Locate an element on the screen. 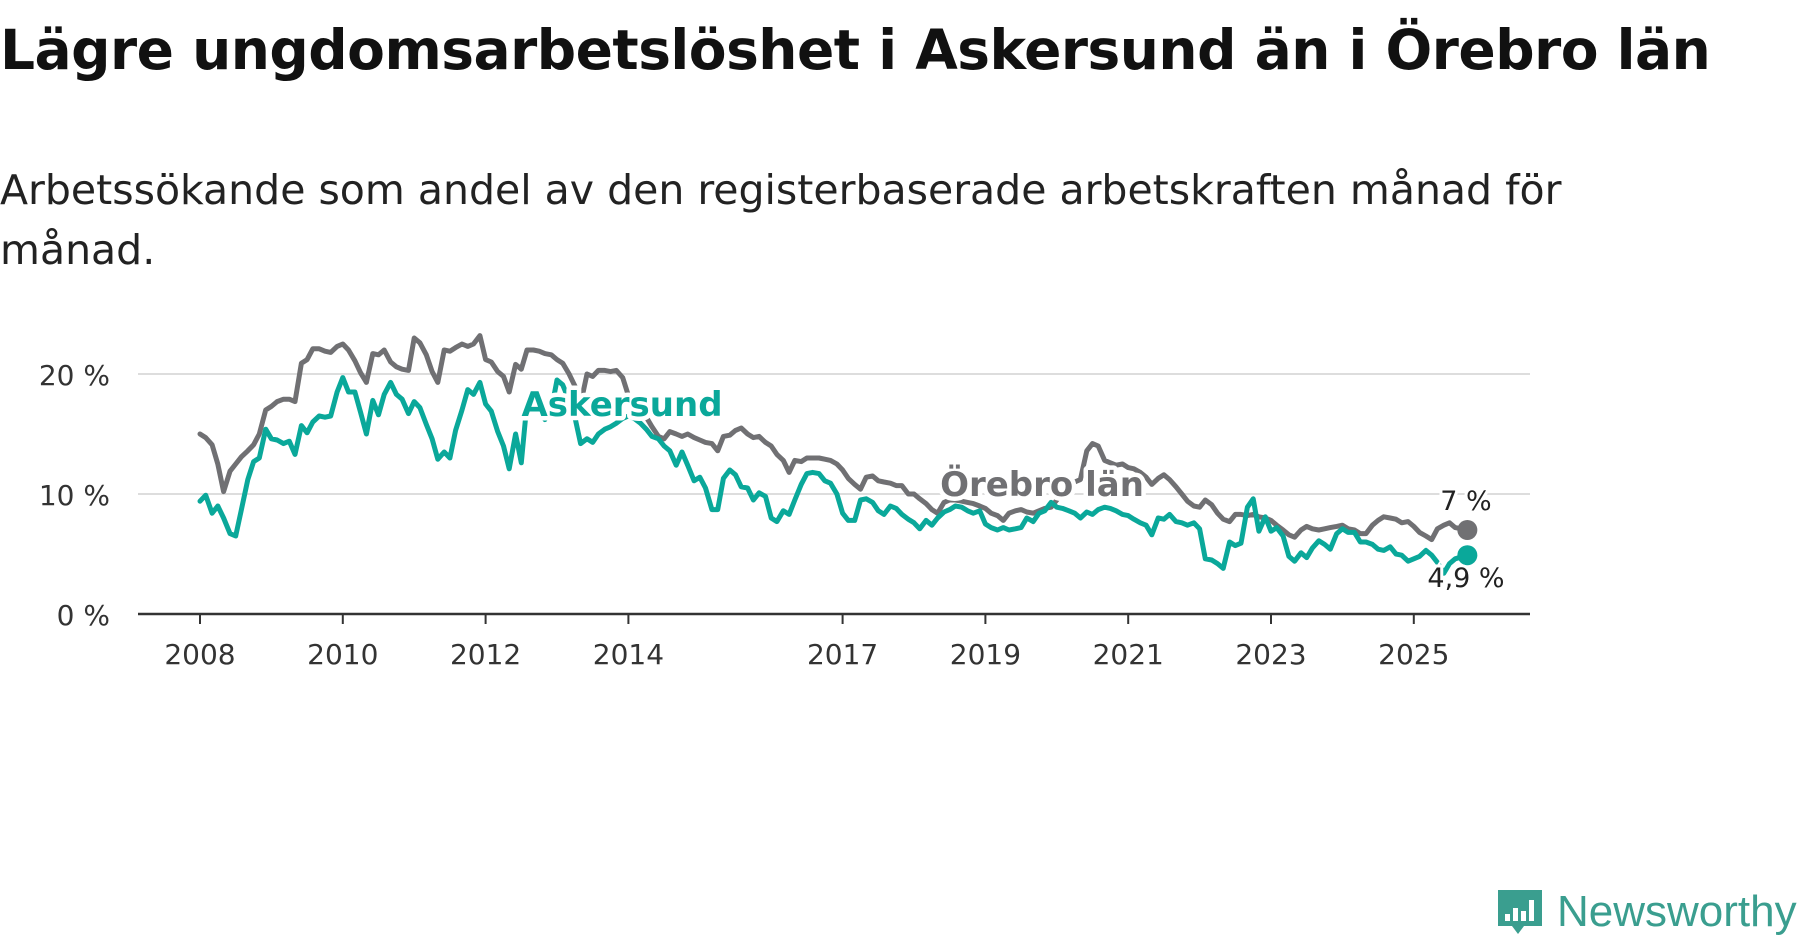 This screenshot has width=1800, height=948. x-tick-label: 2008 is located at coordinates (199, 654).